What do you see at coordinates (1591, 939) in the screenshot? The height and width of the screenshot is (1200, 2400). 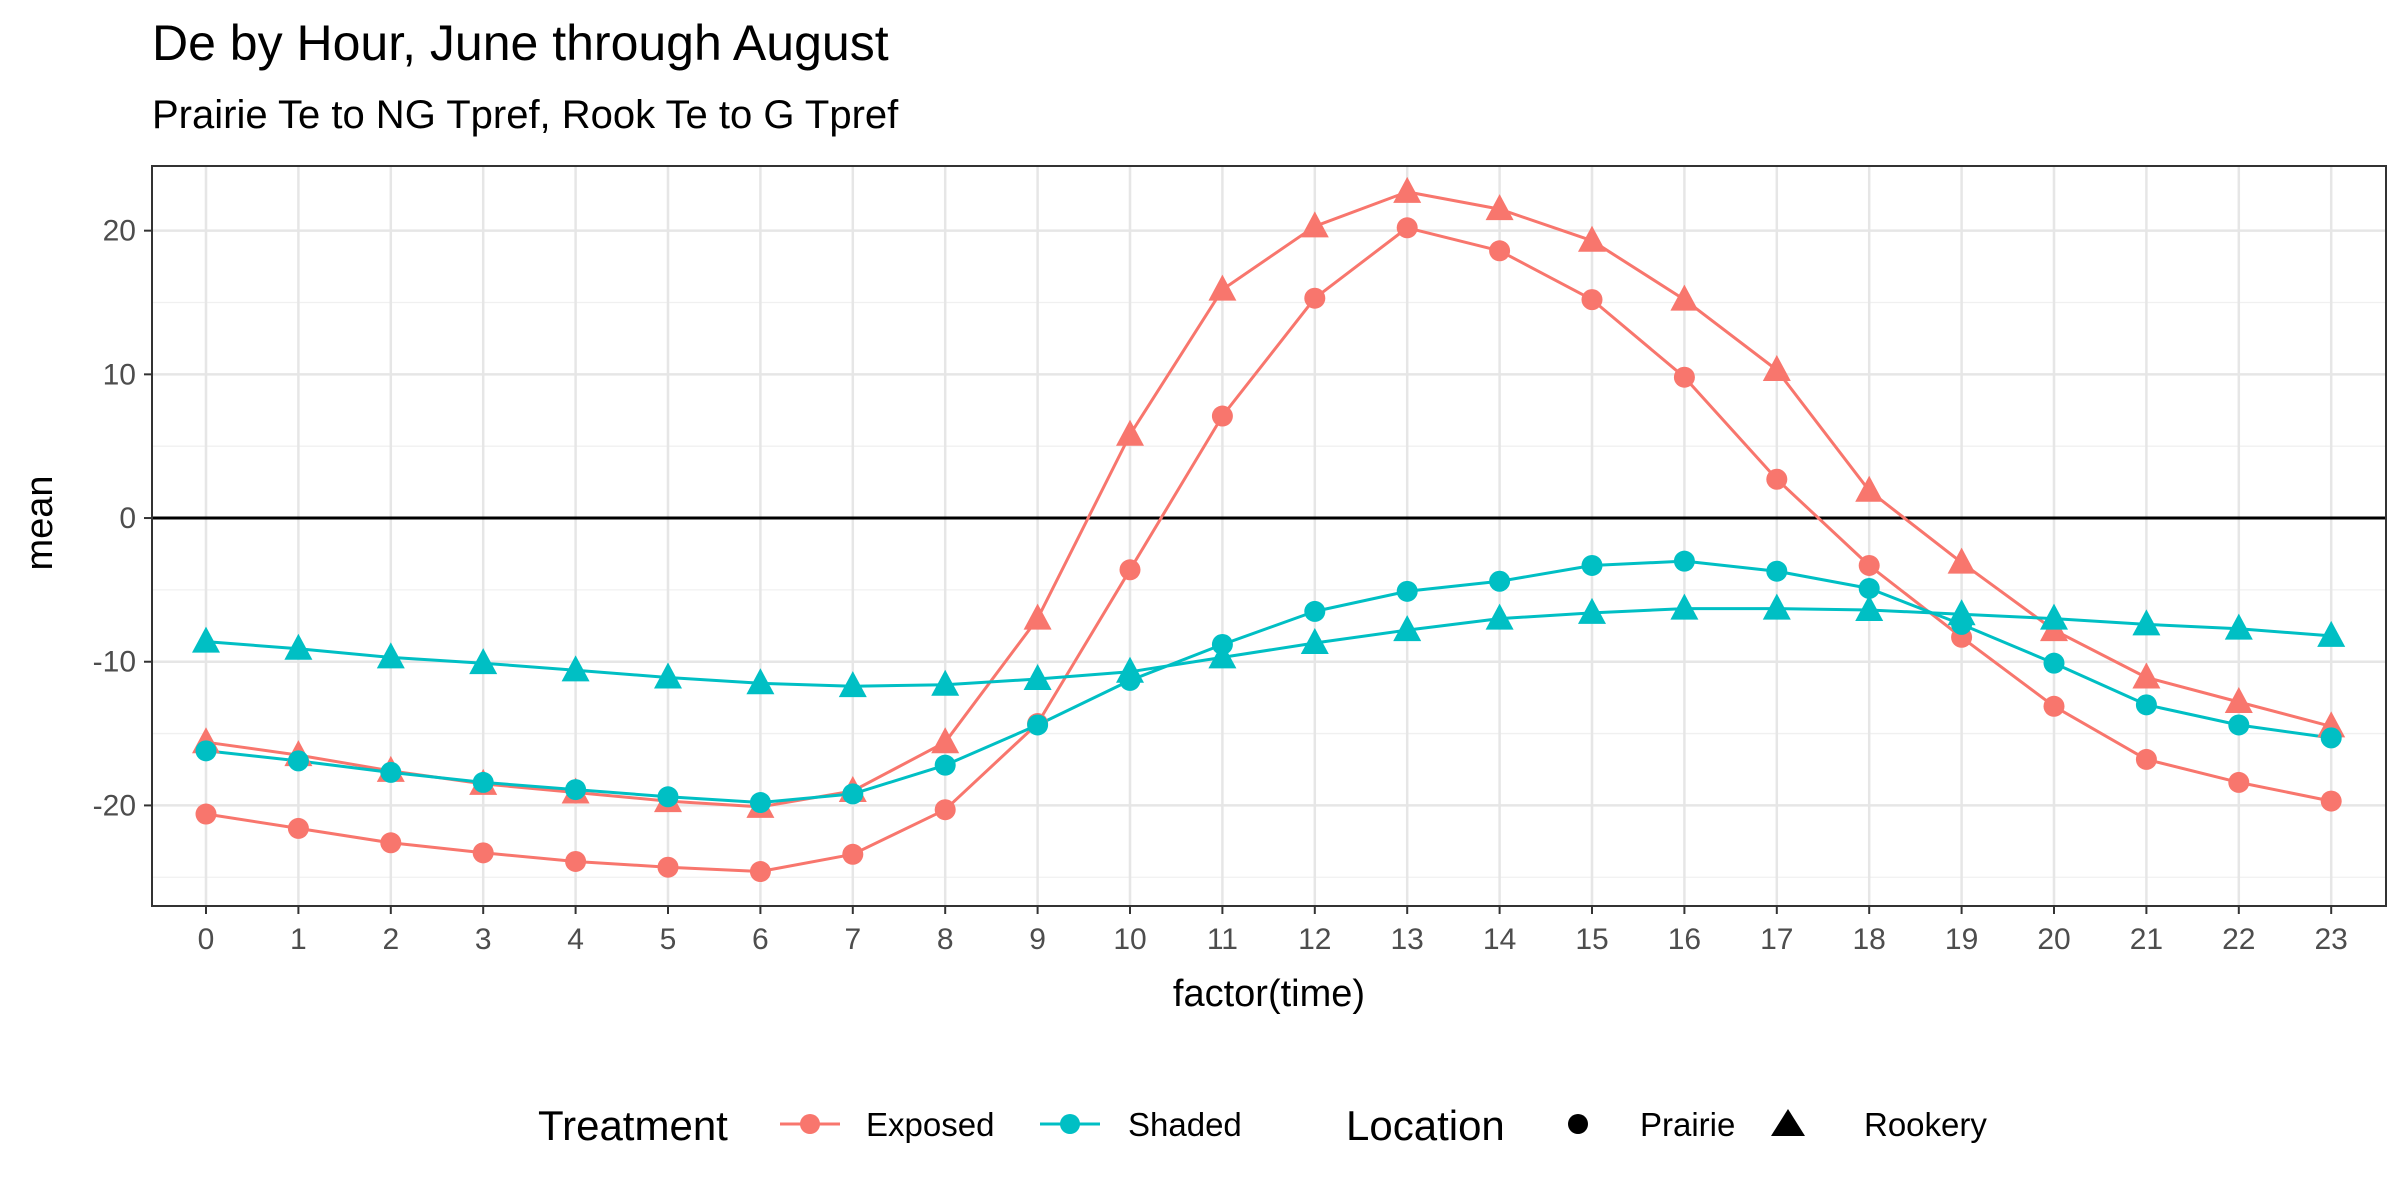 I see `x-tick-label: 15` at bounding box center [1591, 939].